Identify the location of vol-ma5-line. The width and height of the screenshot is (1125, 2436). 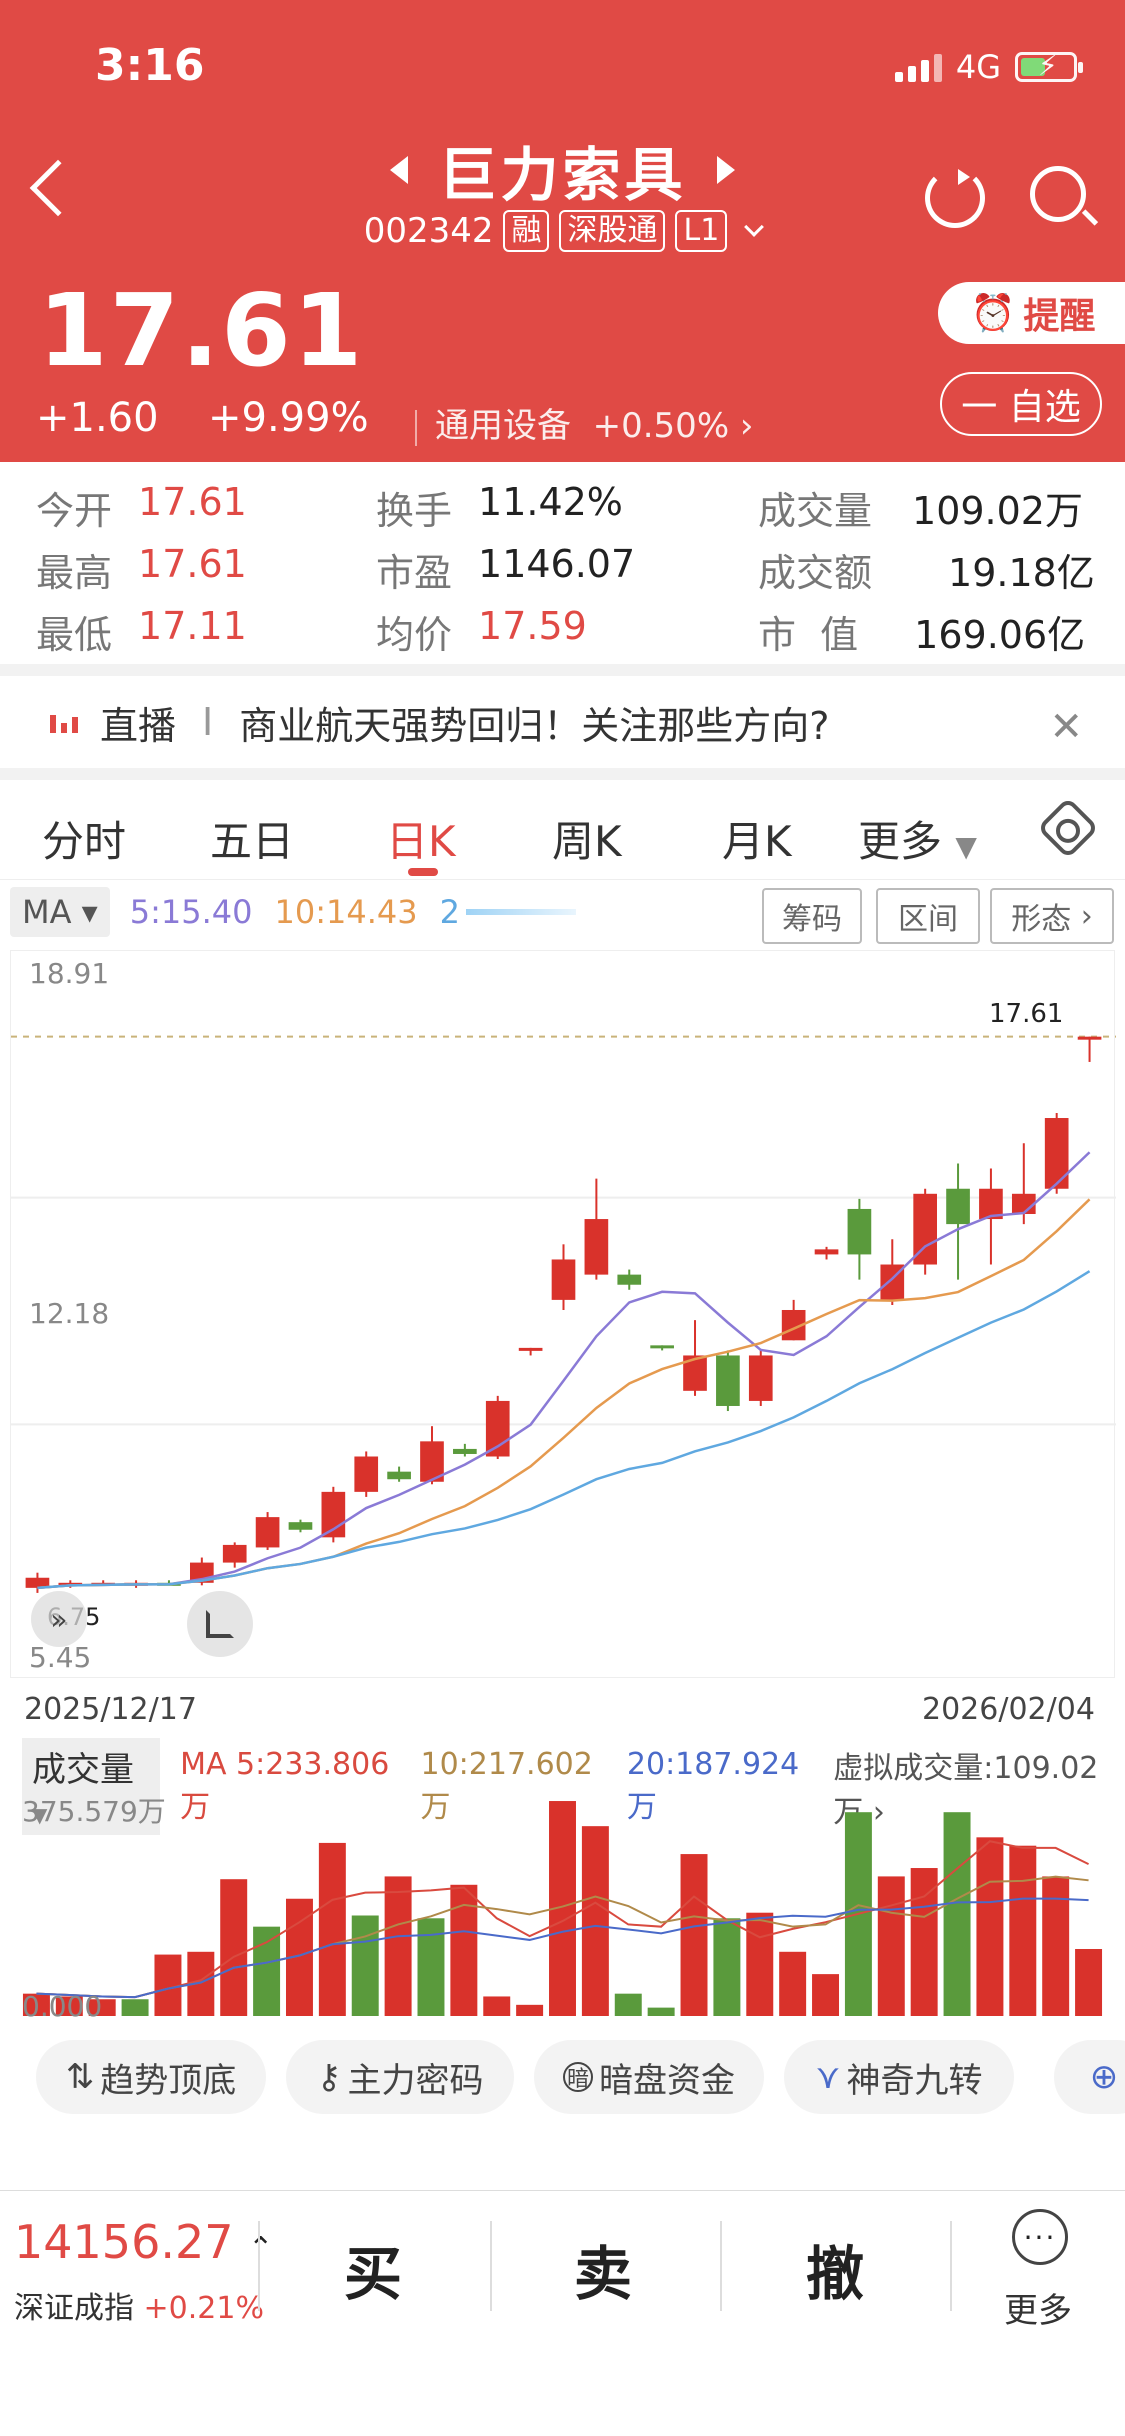
(563, 1919).